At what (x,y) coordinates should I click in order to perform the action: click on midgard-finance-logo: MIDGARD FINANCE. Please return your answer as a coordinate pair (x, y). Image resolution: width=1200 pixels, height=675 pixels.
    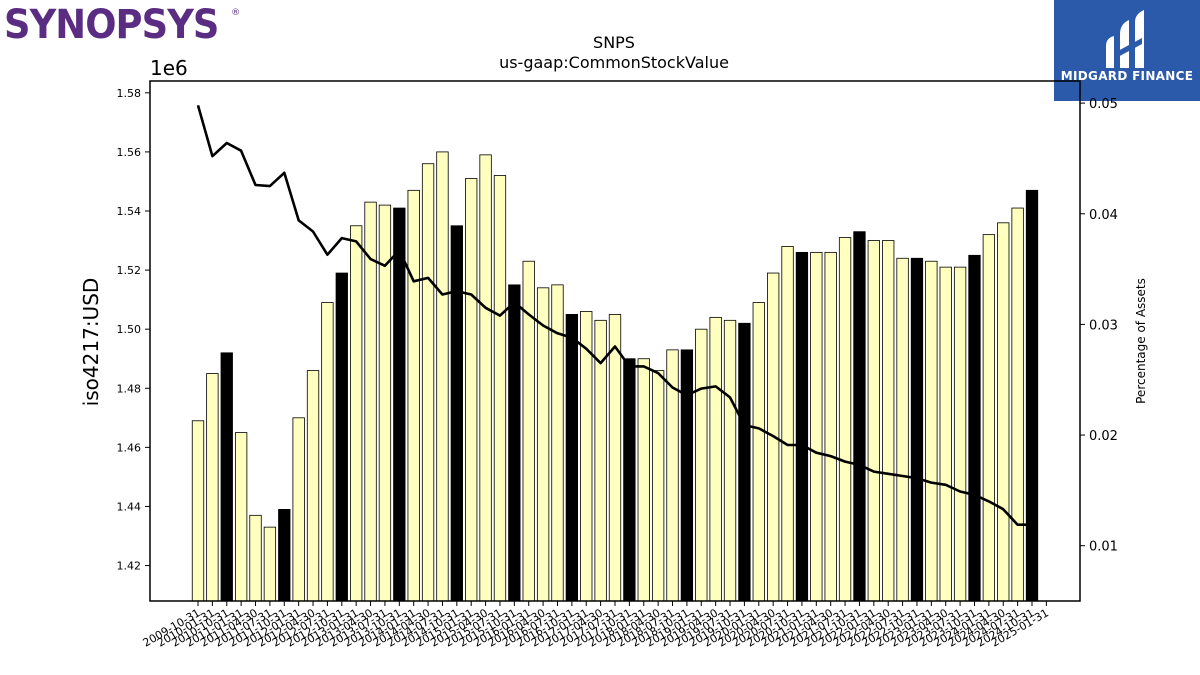
    Looking at the image, I should click on (1127, 50).